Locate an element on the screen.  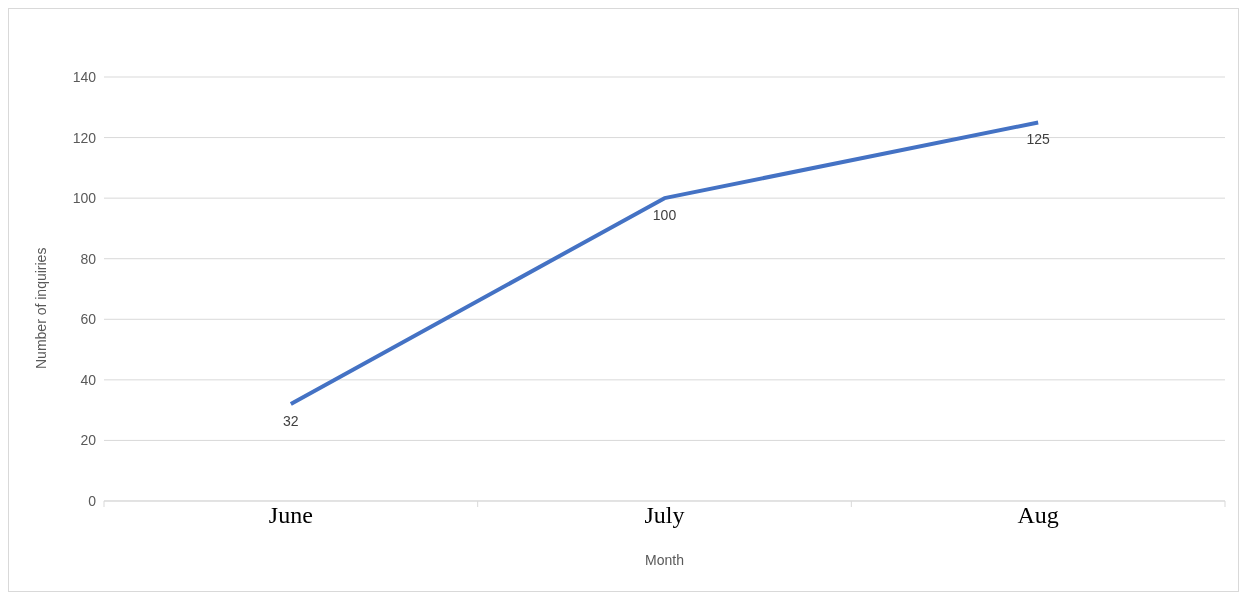
data-label: 32 is located at coordinates (291, 421).